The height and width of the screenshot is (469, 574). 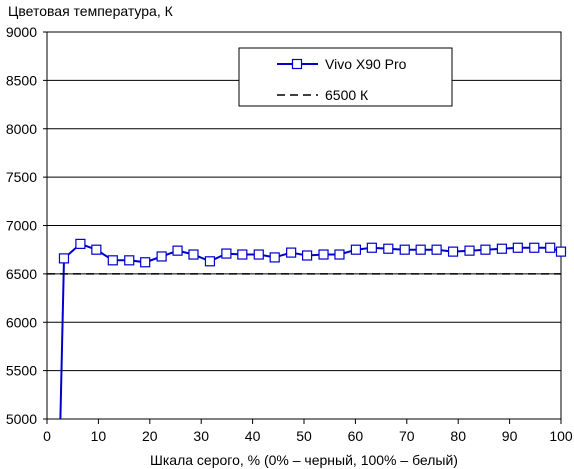 What do you see at coordinates (347, 95) in the screenshot?
I see `legend-label-6500k: 6500 К` at bounding box center [347, 95].